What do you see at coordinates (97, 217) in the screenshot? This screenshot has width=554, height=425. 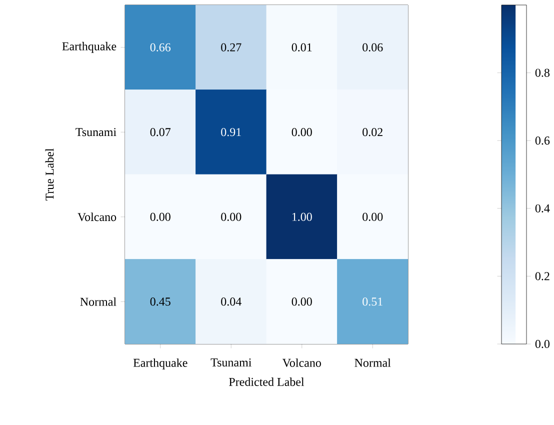 I see `y-tick-label: Volcano` at bounding box center [97, 217].